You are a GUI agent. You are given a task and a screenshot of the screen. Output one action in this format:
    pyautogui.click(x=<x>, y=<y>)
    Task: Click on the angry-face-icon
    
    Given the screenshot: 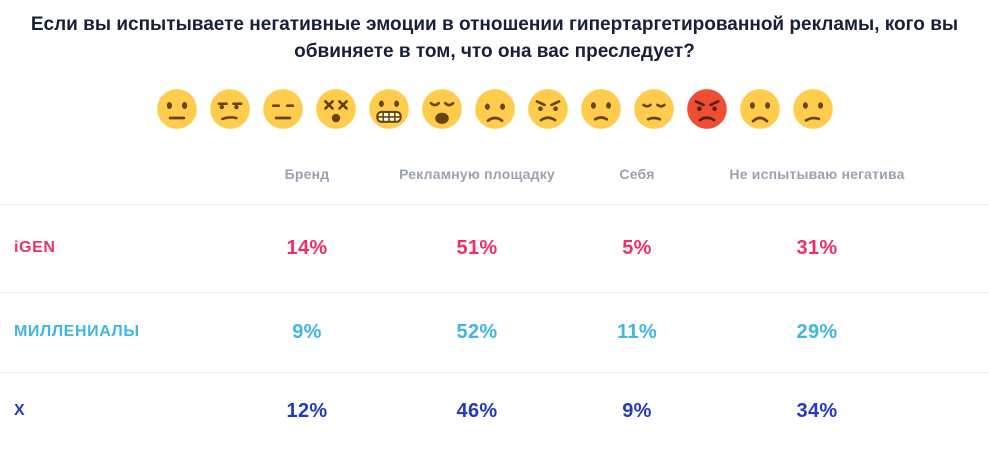 What is the action you would take?
    pyautogui.click(x=547, y=109)
    